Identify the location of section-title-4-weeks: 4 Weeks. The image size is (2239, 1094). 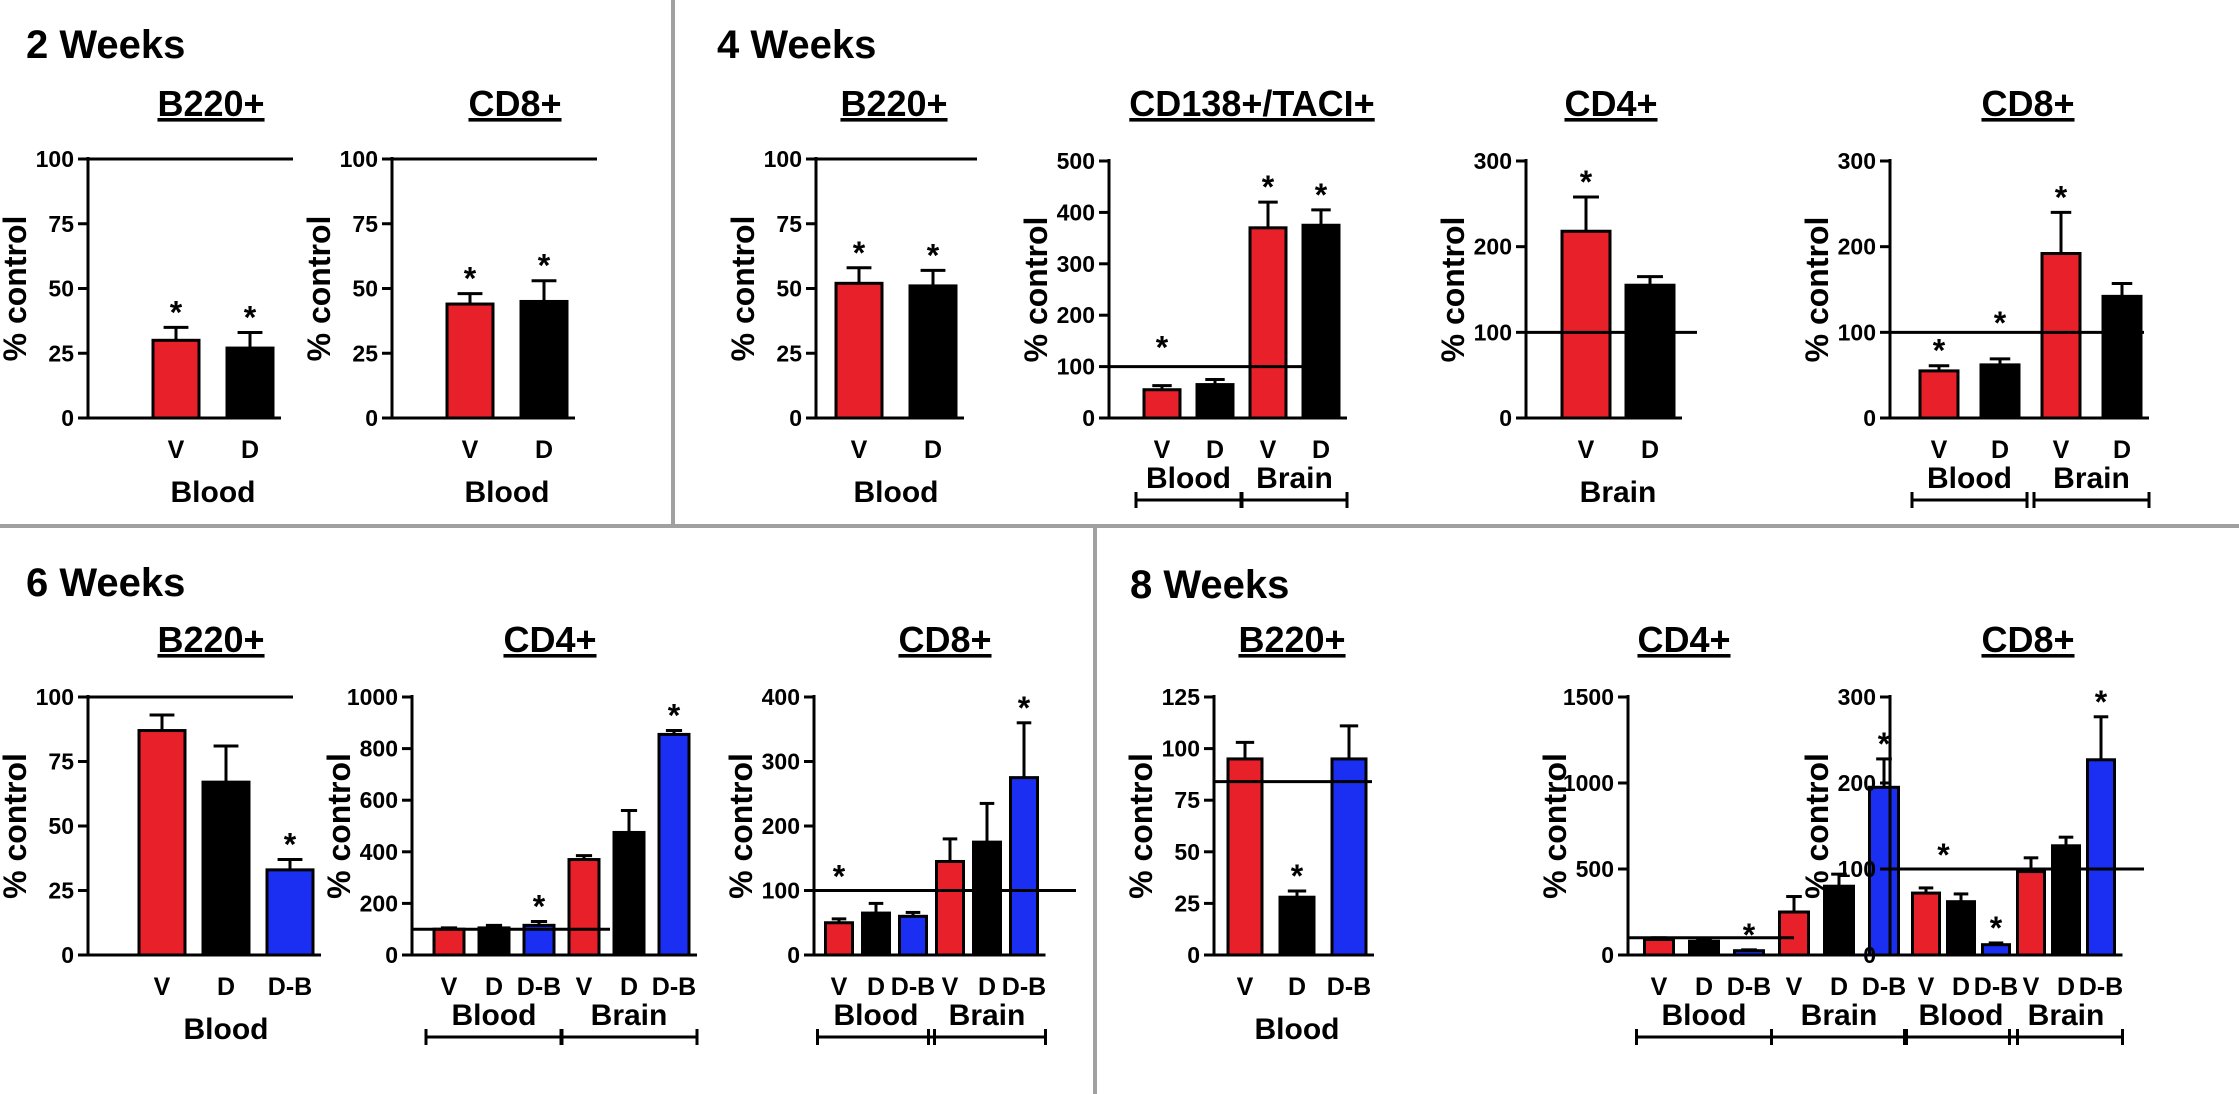
(796, 45).